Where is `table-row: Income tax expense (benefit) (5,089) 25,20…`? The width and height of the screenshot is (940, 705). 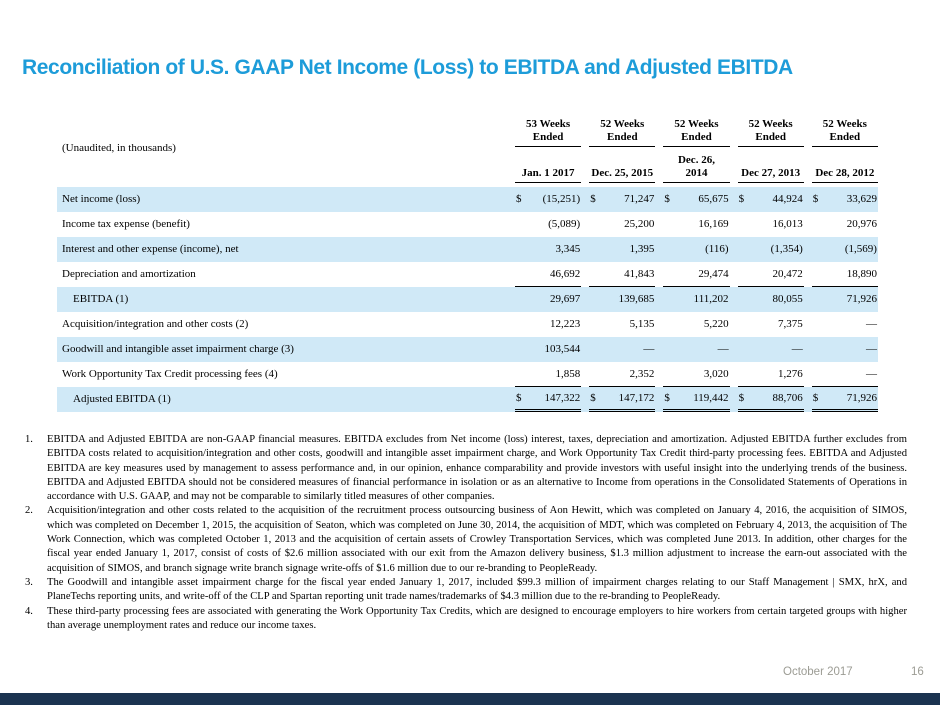 table-row: Income tax expense (benefit) (5,089) 25,20… is located at coordinates (467, 224).